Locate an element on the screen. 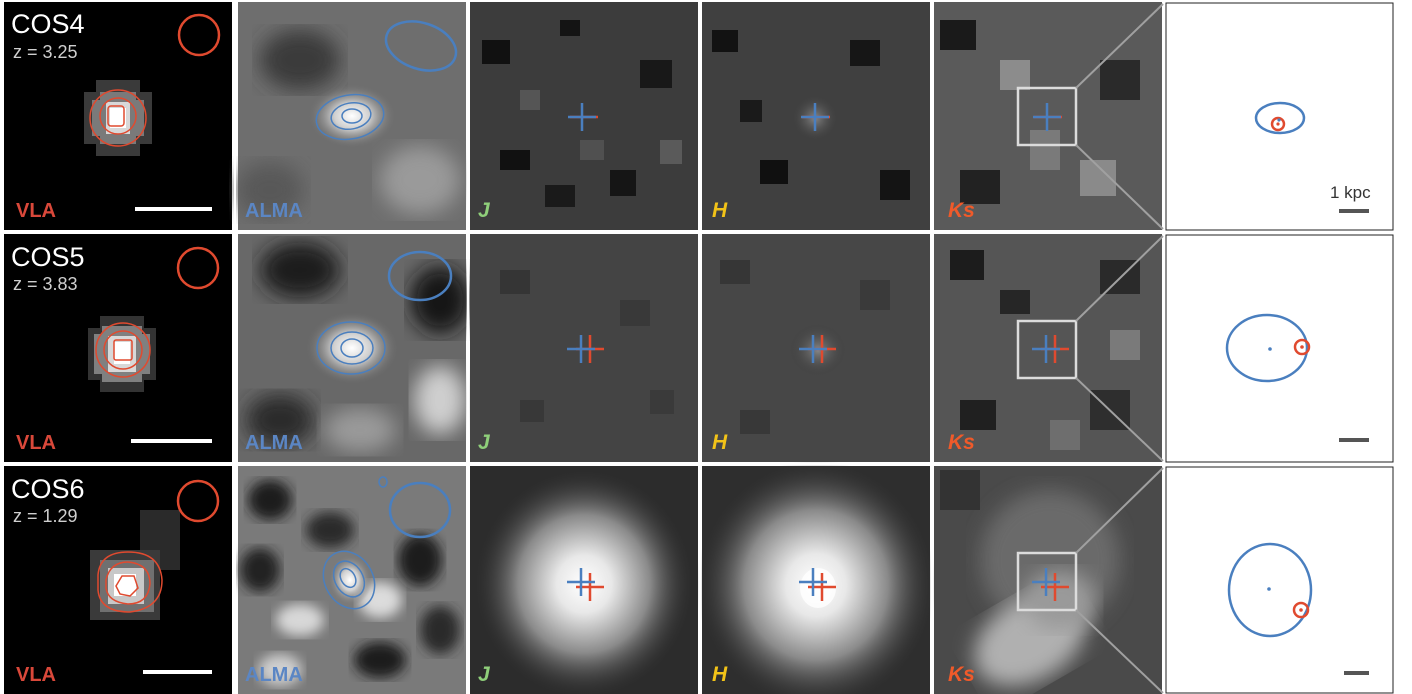  j-panel-cos5: J is located at coordinates (584, 348).